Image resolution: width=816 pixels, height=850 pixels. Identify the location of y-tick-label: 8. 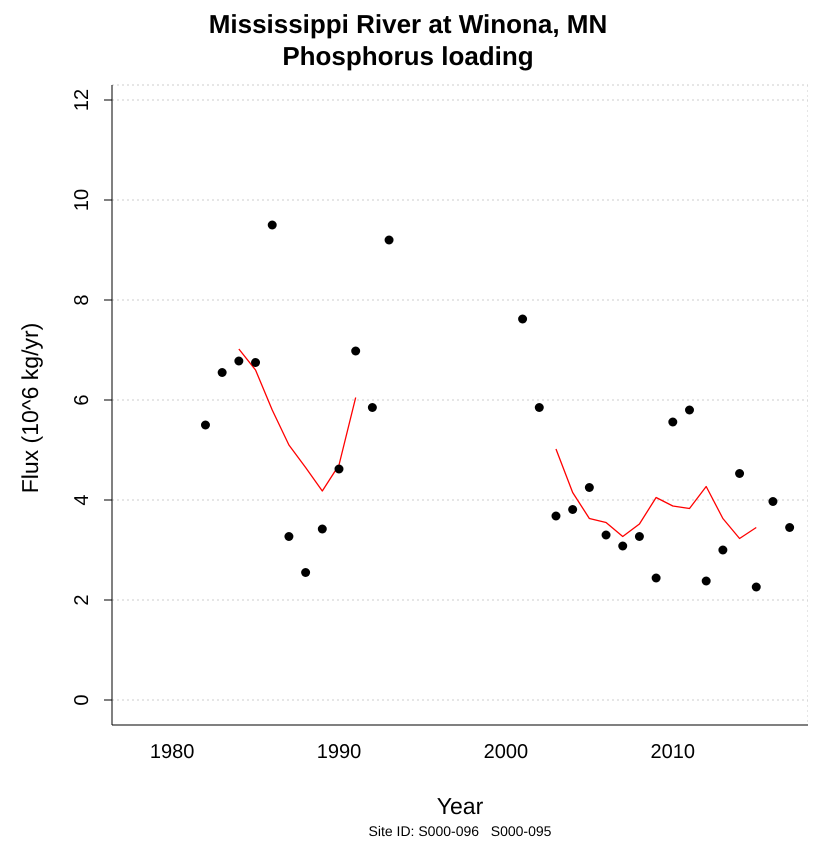
(82, 300).